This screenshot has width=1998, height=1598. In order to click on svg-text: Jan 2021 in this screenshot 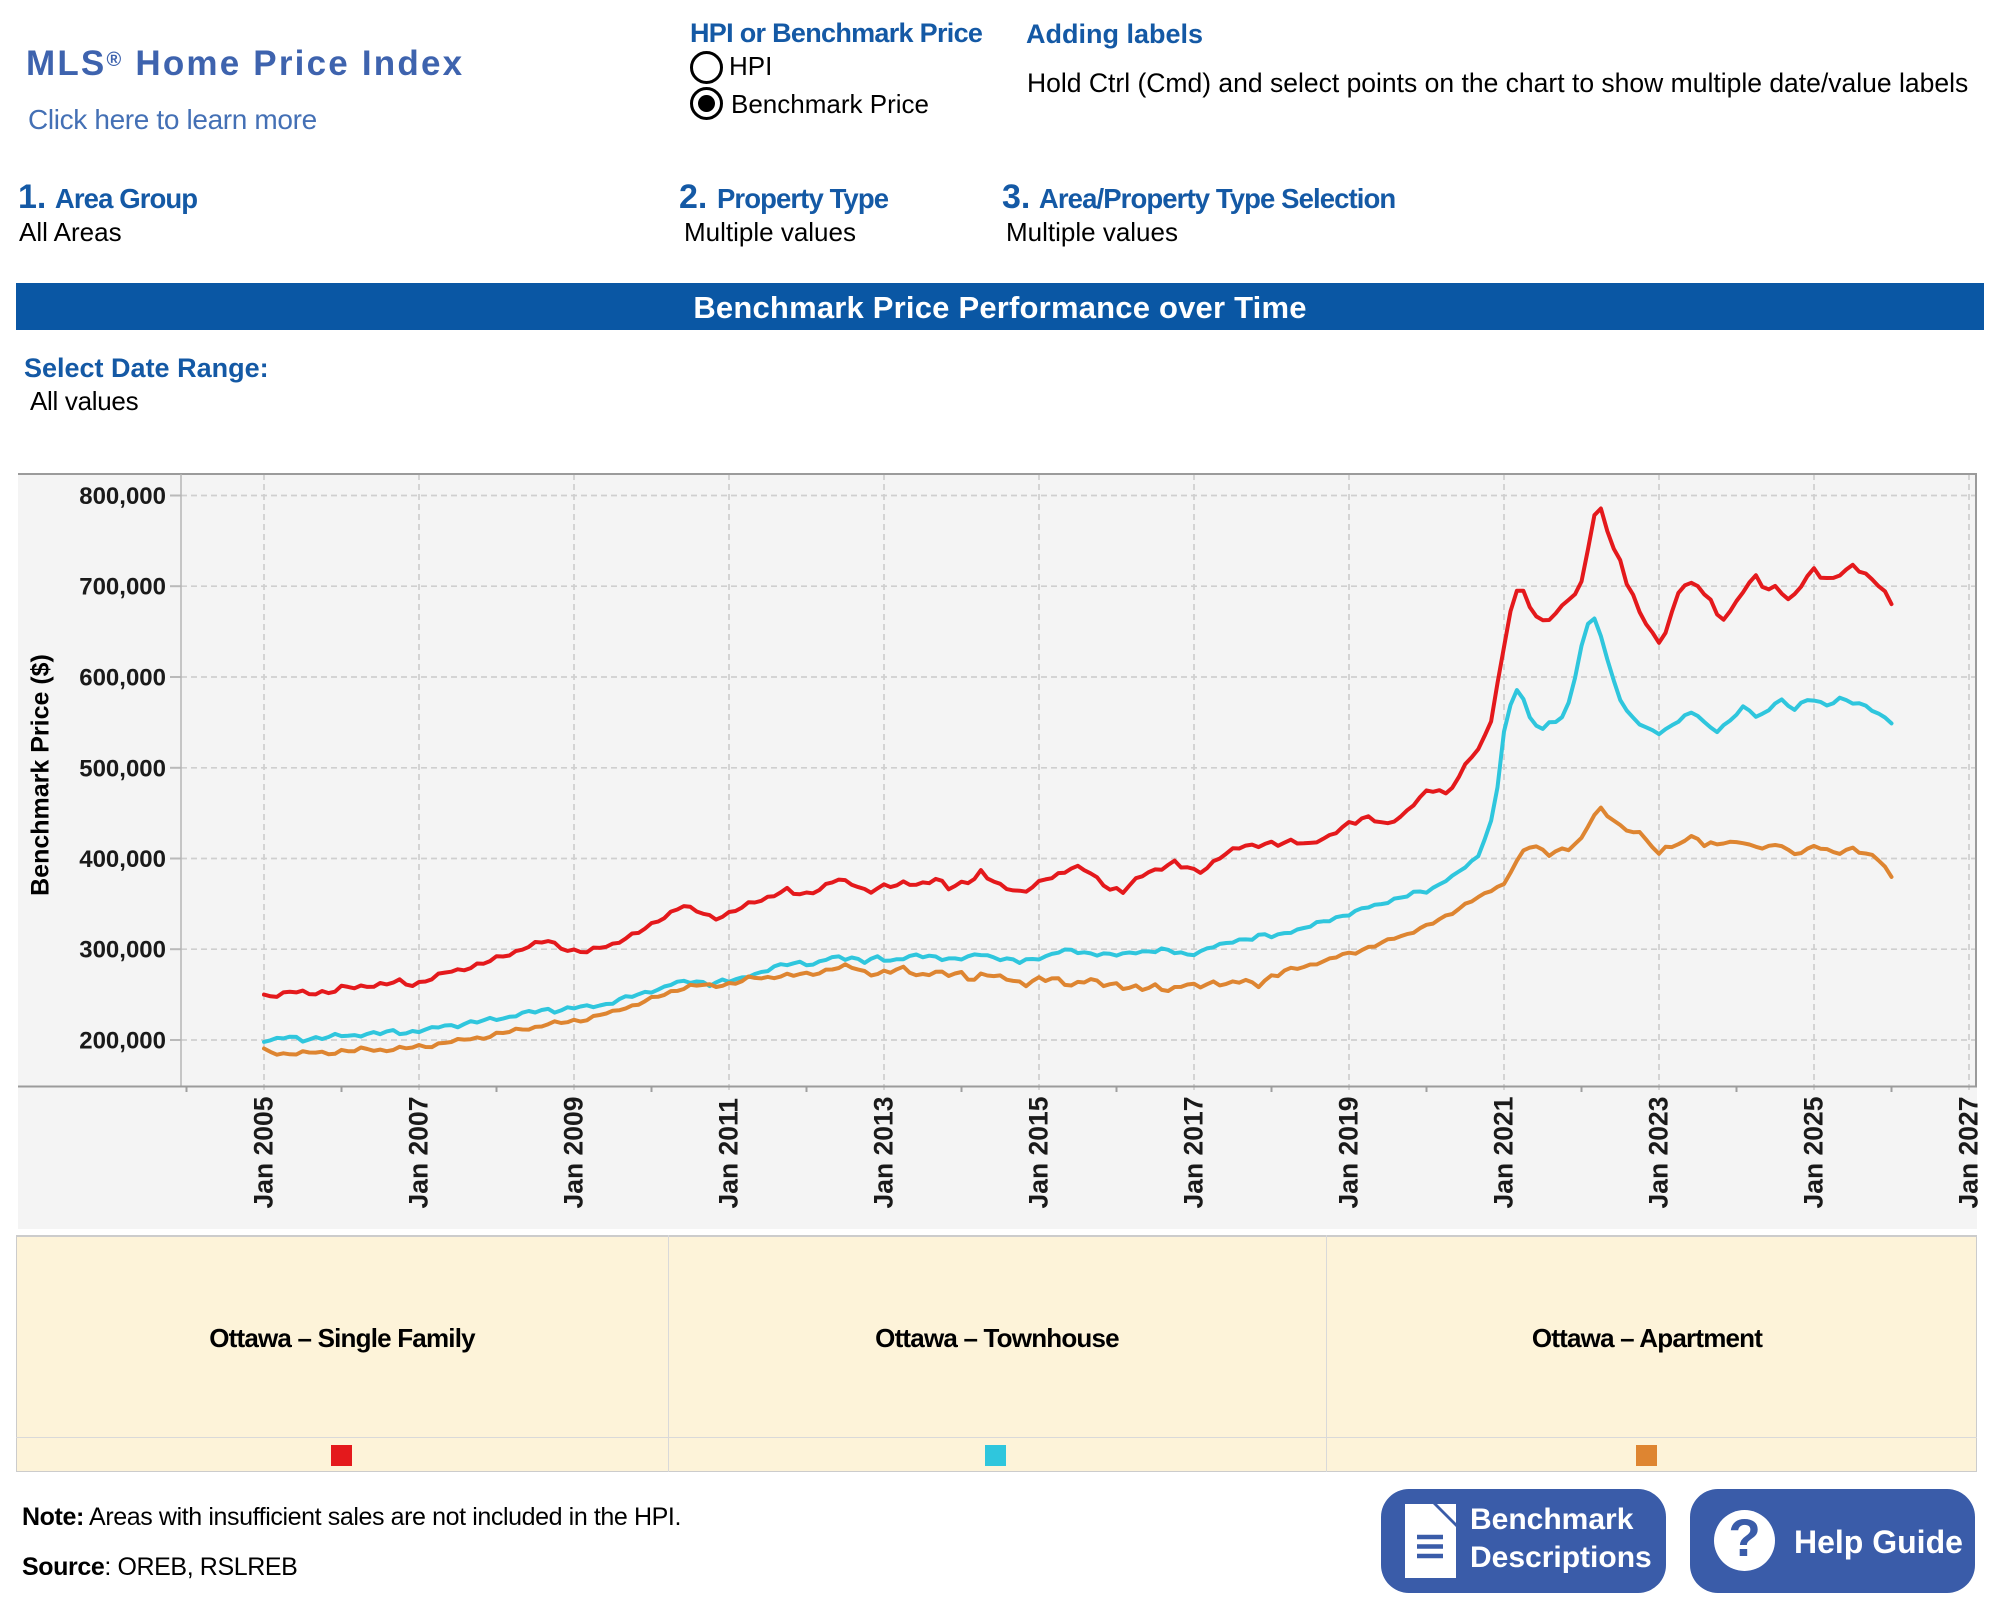, I will do `click(1504, 1153)`.